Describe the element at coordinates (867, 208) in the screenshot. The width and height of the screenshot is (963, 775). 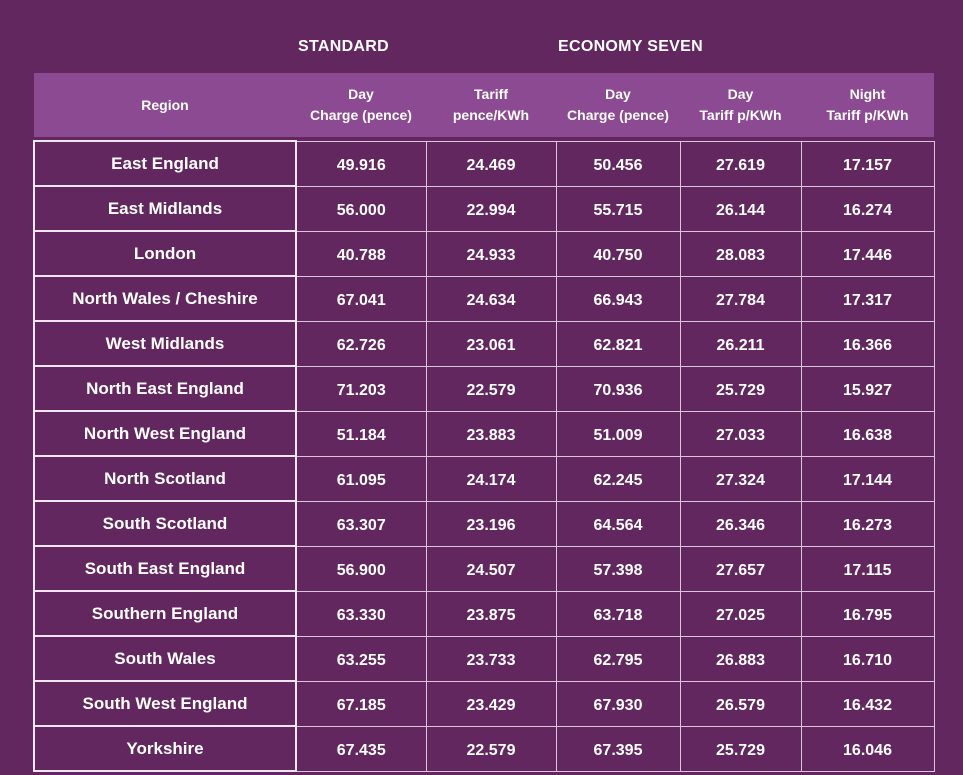
I see `e7-night-tariff-cell: 16.274` at that location.